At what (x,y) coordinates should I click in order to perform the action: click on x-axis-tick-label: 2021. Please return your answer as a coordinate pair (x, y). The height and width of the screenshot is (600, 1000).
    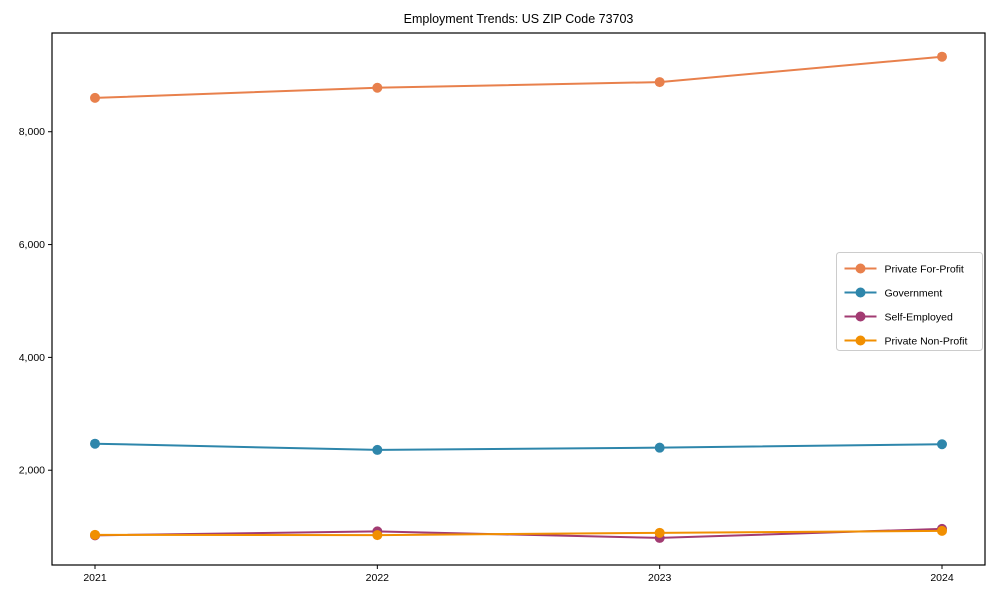
    Looking at the image, I should click on (95, 578).